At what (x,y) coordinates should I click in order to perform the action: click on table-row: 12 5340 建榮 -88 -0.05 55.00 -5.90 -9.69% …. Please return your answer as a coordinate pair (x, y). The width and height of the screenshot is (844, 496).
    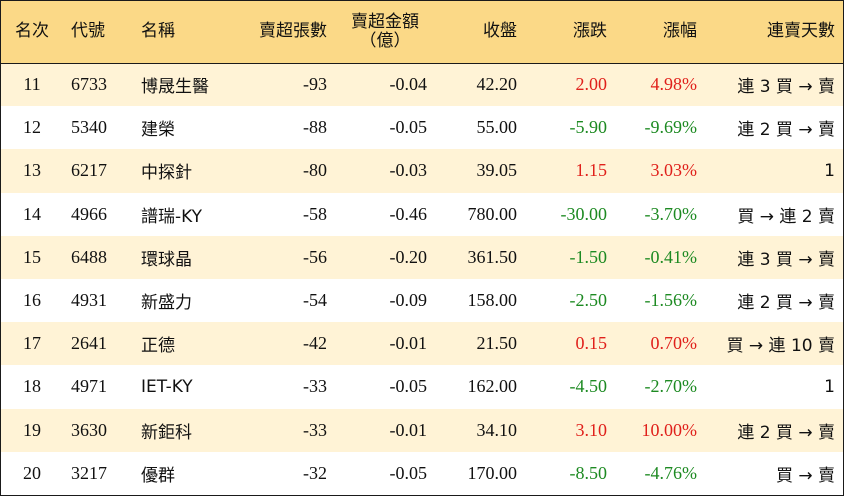
    Looking at the image, I should click on (422, 128).